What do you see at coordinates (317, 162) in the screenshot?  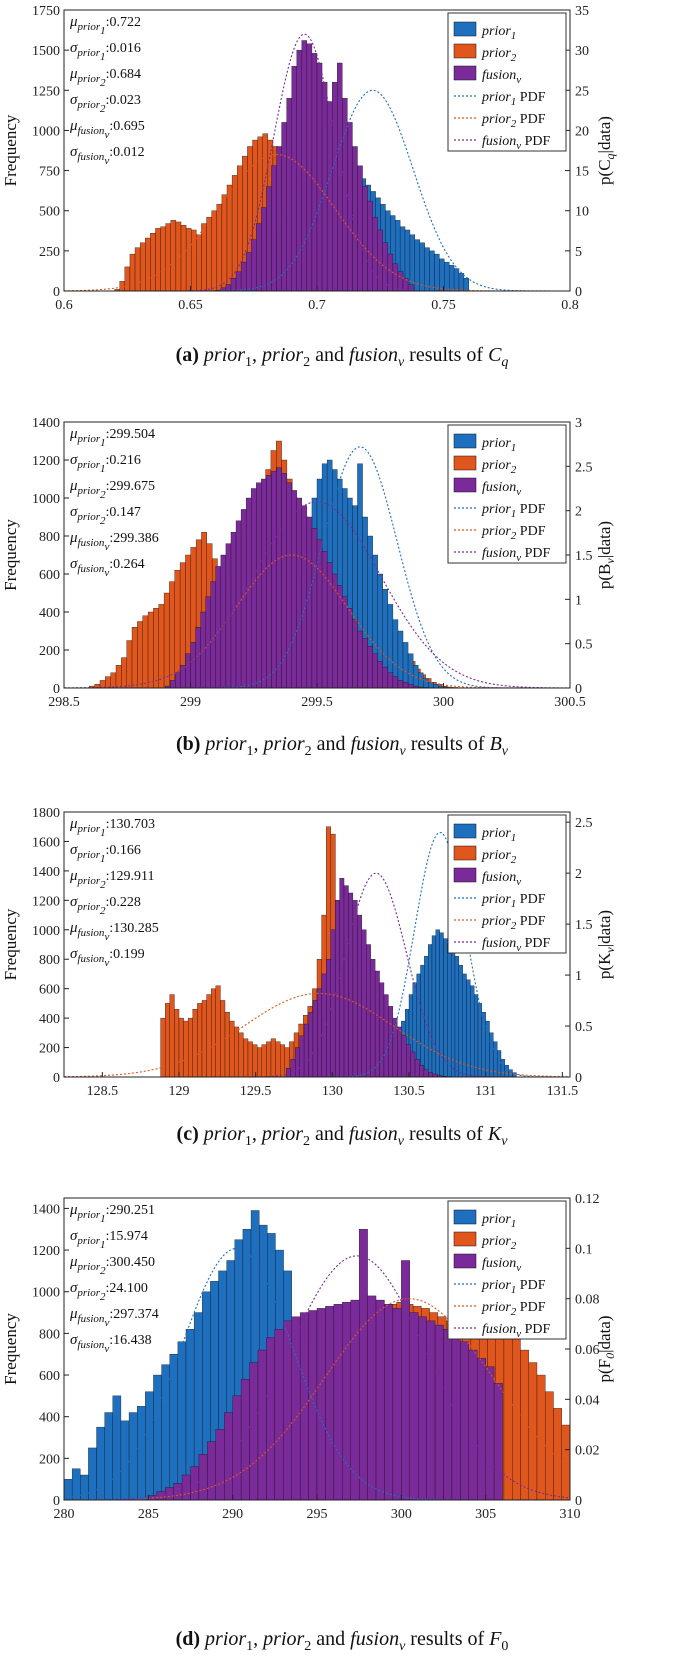 I see `pdf-curve-fusion` at bounding box center [317, 162].